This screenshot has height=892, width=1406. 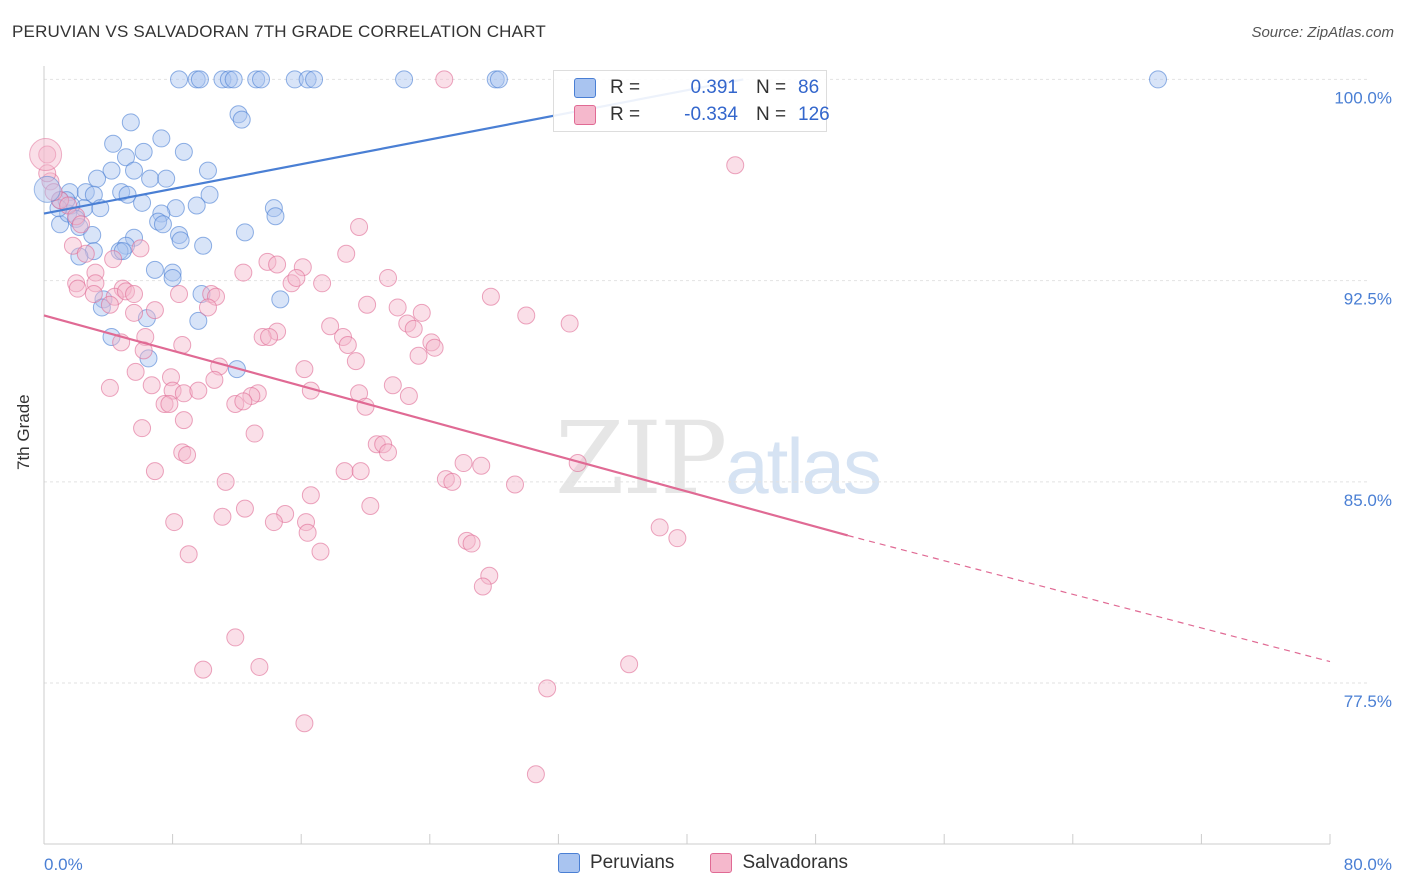 What do you see at coordinates (703, 863) in the screenshot?
I see `series-legend: Peruvians Salvadorans` at bounding box center [703, 863].